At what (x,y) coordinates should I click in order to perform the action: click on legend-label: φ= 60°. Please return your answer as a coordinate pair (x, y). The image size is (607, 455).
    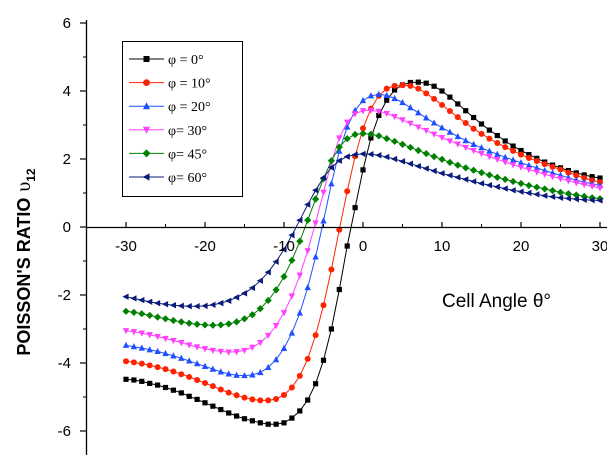
    Looking at the image, I should click on (187, 178).